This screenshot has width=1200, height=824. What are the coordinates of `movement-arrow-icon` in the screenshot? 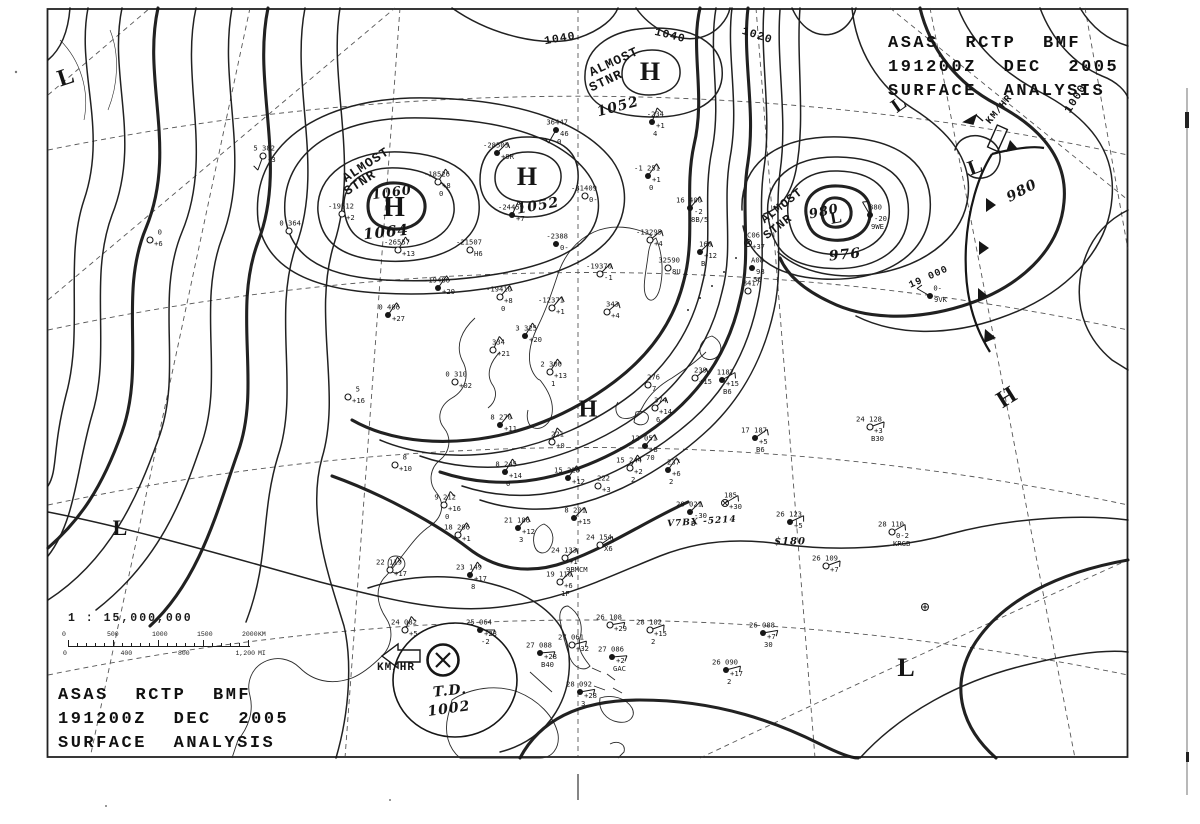 It's located at (973, 119).